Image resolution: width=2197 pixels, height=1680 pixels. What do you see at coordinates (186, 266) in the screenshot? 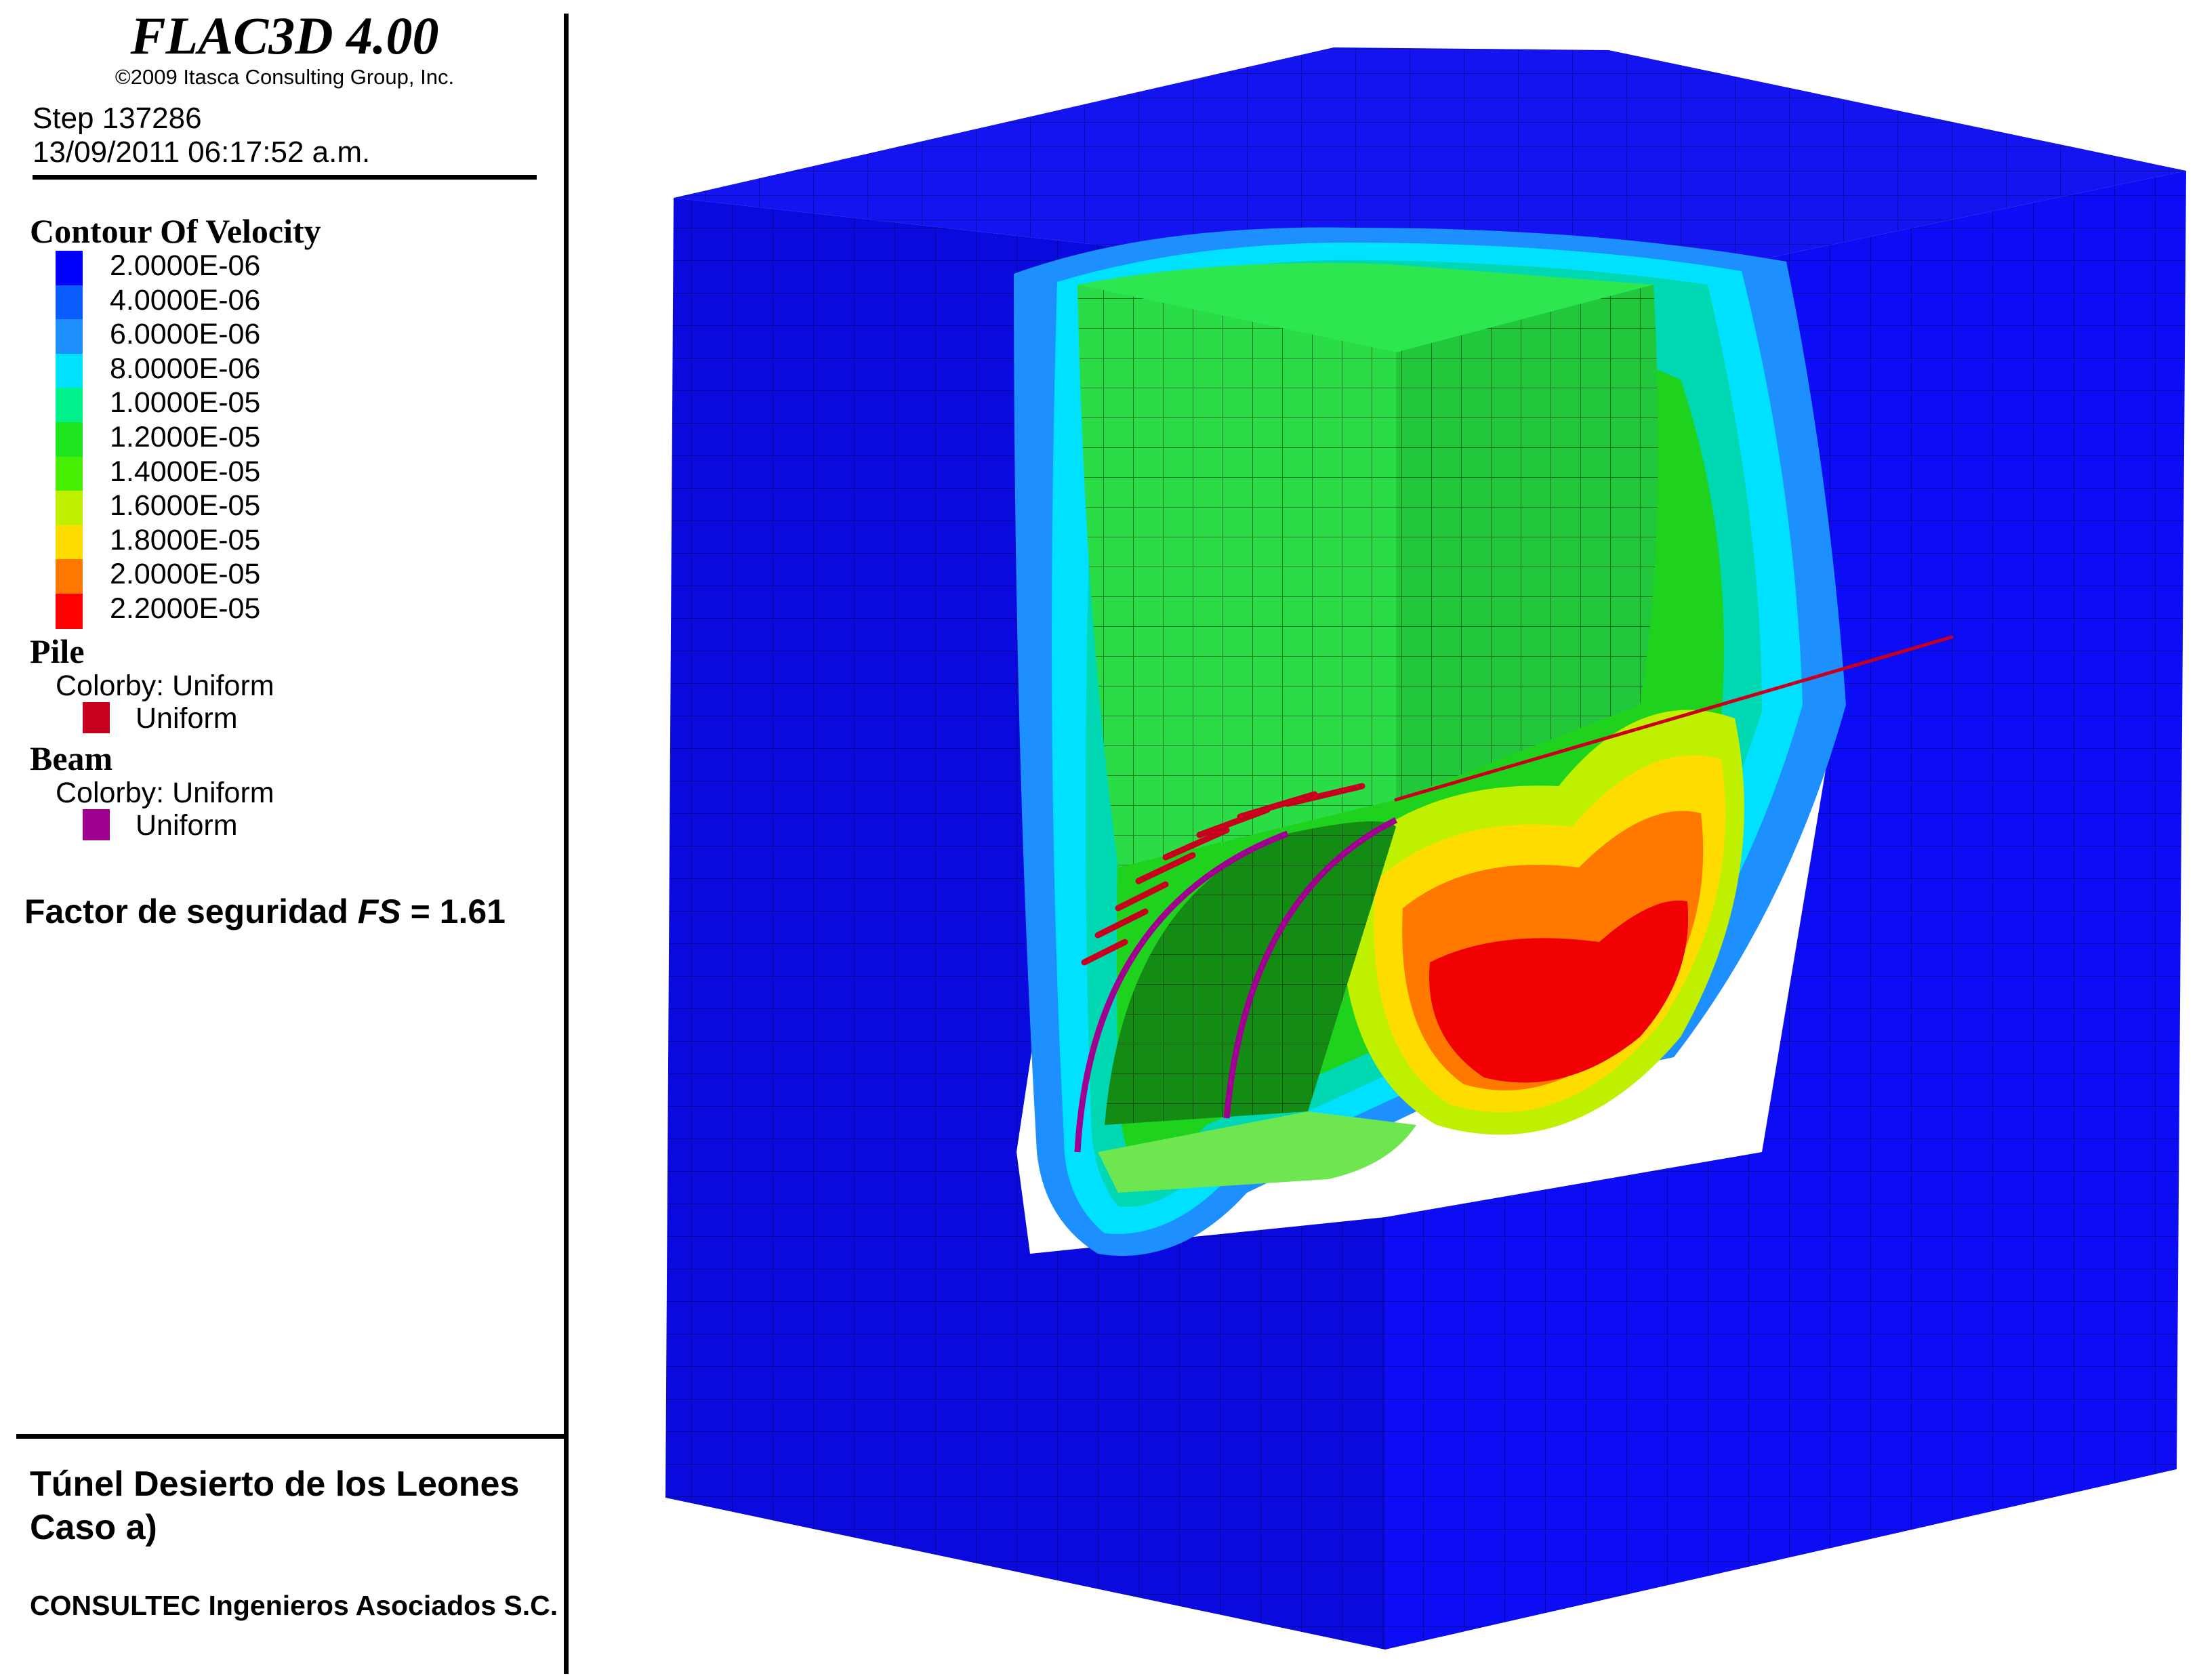
I see `legend-label: 2.0000E-06` at bounding box center [186, 266].